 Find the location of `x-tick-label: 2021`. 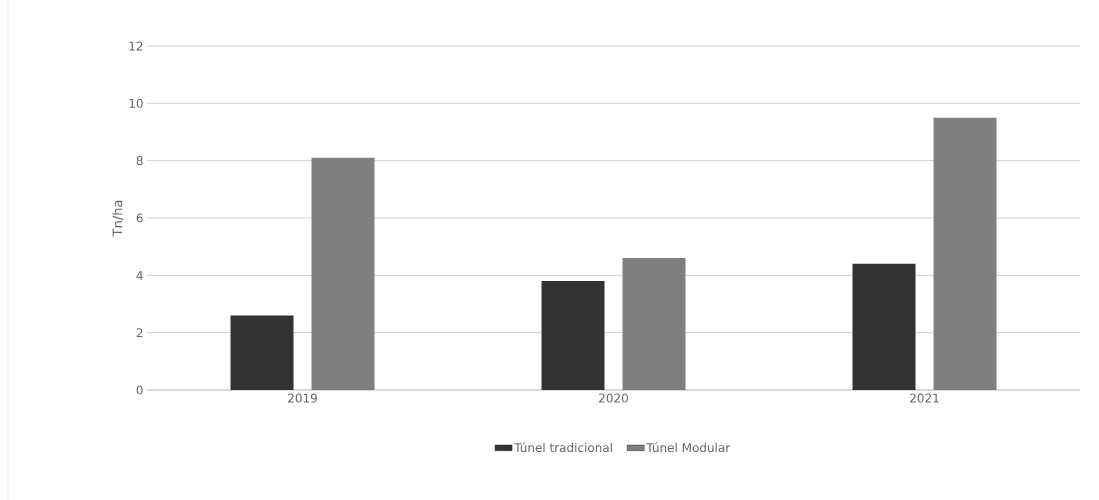

x-tick-label: 2021 is located at coordinates (924, 398).